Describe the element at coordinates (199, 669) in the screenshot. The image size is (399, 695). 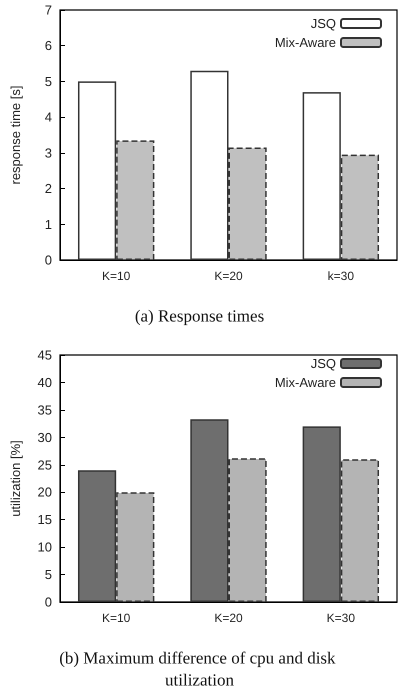
I see `text: (b) Maximum difference of cpu and disk utilization` at that location.